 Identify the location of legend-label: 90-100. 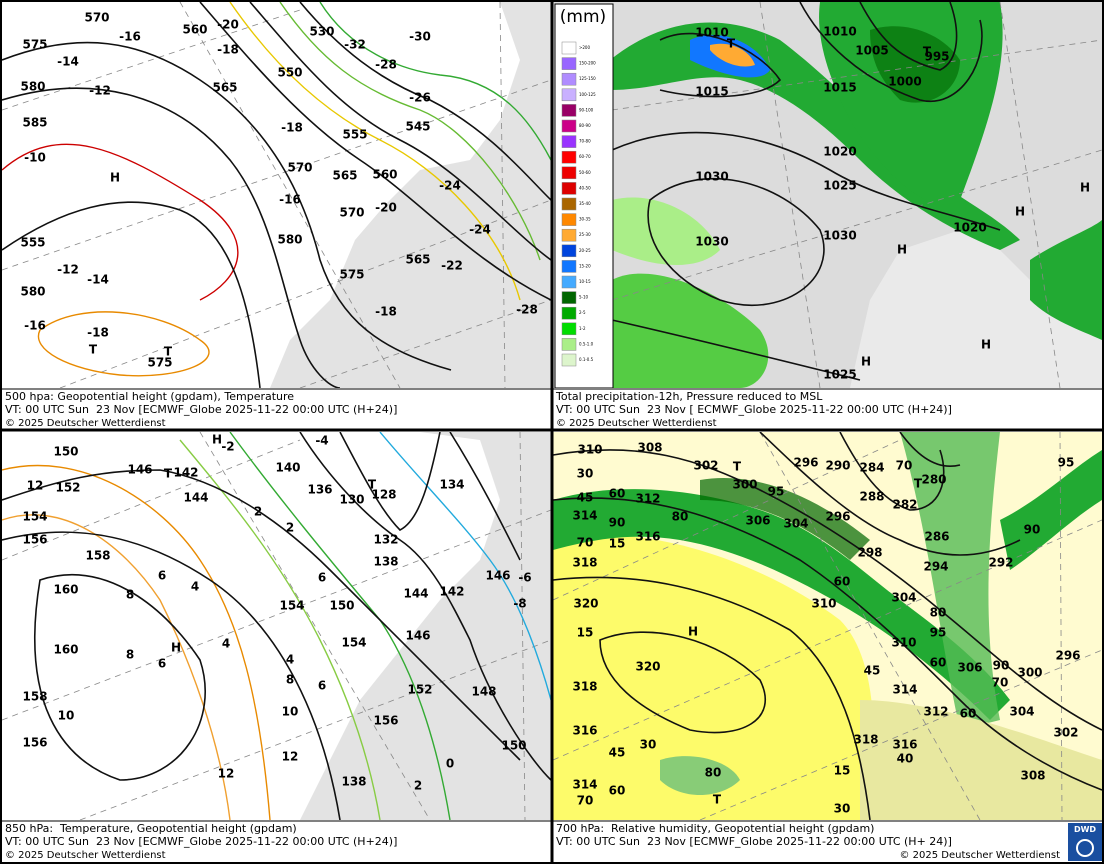
(586, 109).